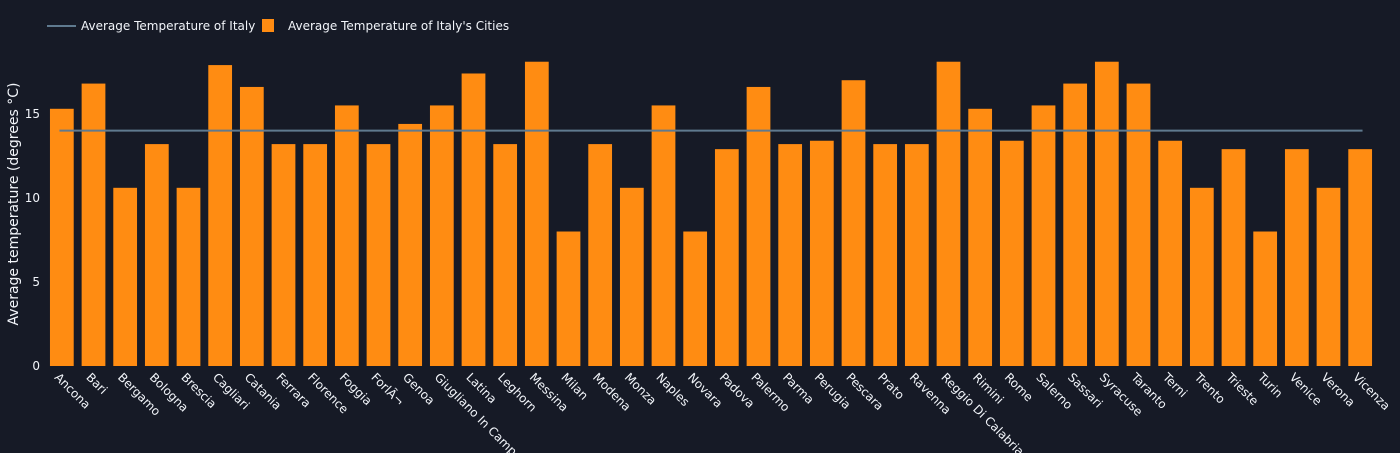  What do you see at coordinates (32, 114) in the screenshot?
I see `y-tick-label: 15` at bounding box center [32, 114].